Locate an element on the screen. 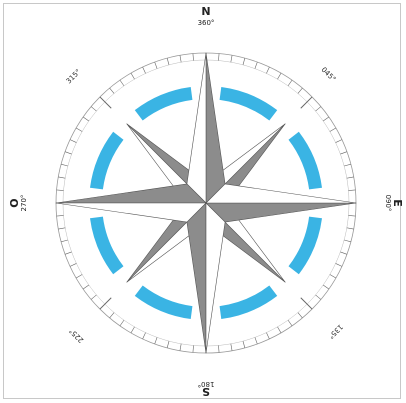  degree-label-northeast: 045° is located at coordinates (329, 75).